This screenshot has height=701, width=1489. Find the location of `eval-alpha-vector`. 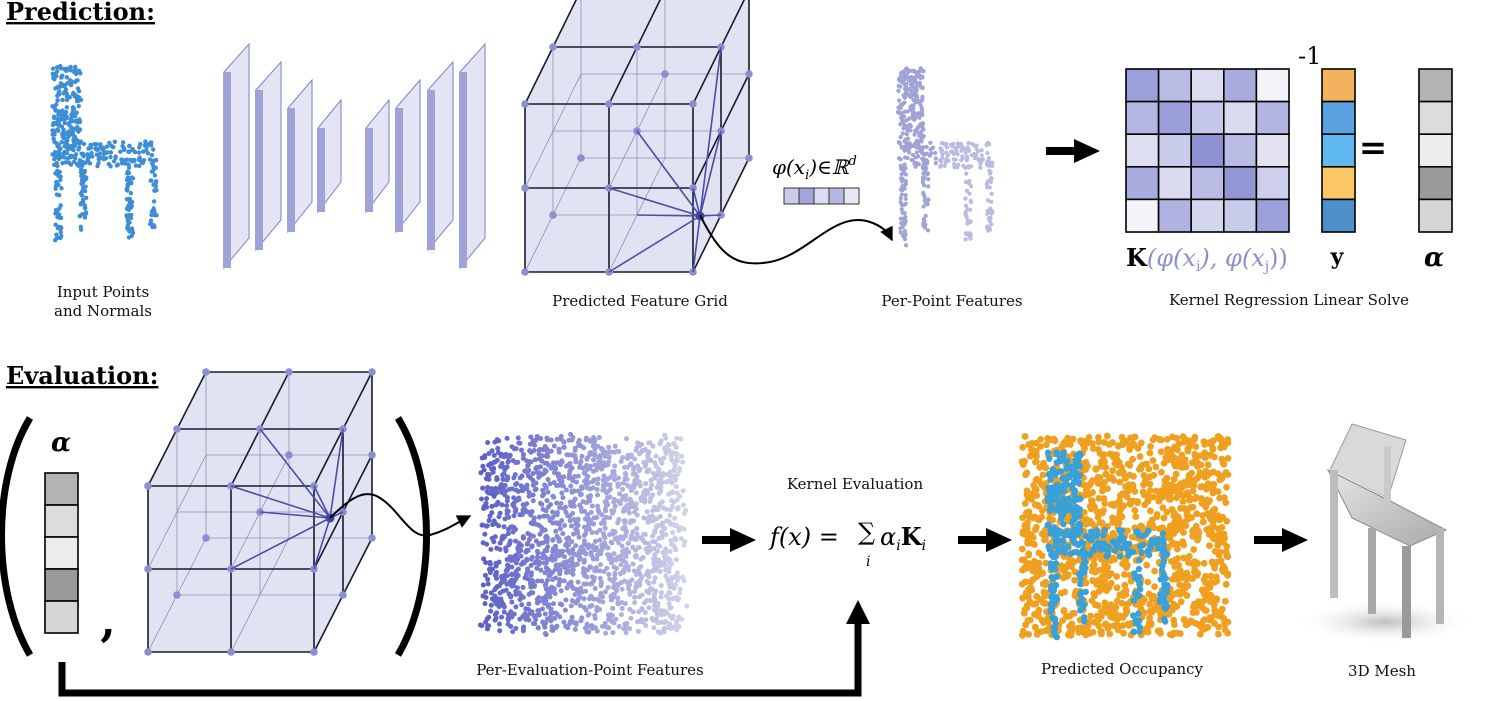

eval-alpha-vector is located at coordinates (61, 553).